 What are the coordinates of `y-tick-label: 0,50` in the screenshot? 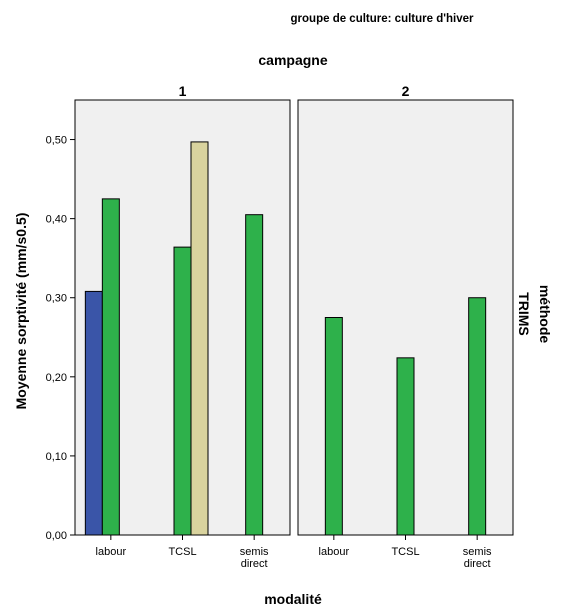 It's located at (56, 141).